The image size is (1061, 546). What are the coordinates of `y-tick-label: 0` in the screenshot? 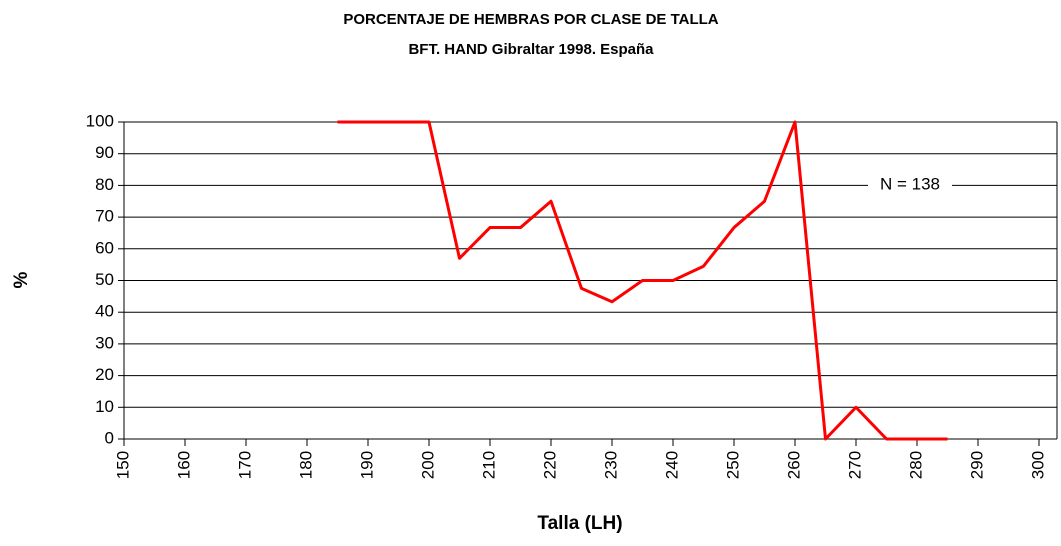 It's located at (109, 437).